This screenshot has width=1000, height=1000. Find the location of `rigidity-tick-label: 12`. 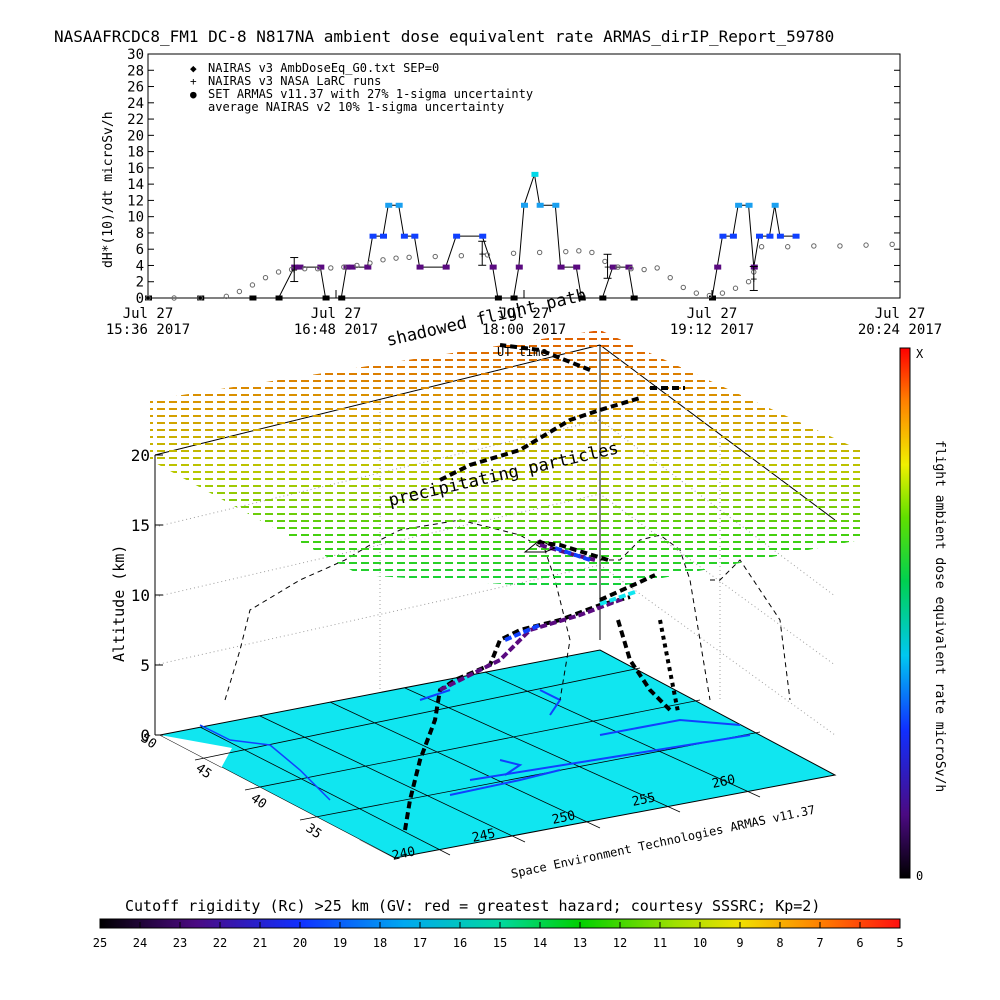

rigidity-tick-label: 12 is located at coordinates (620, 943).